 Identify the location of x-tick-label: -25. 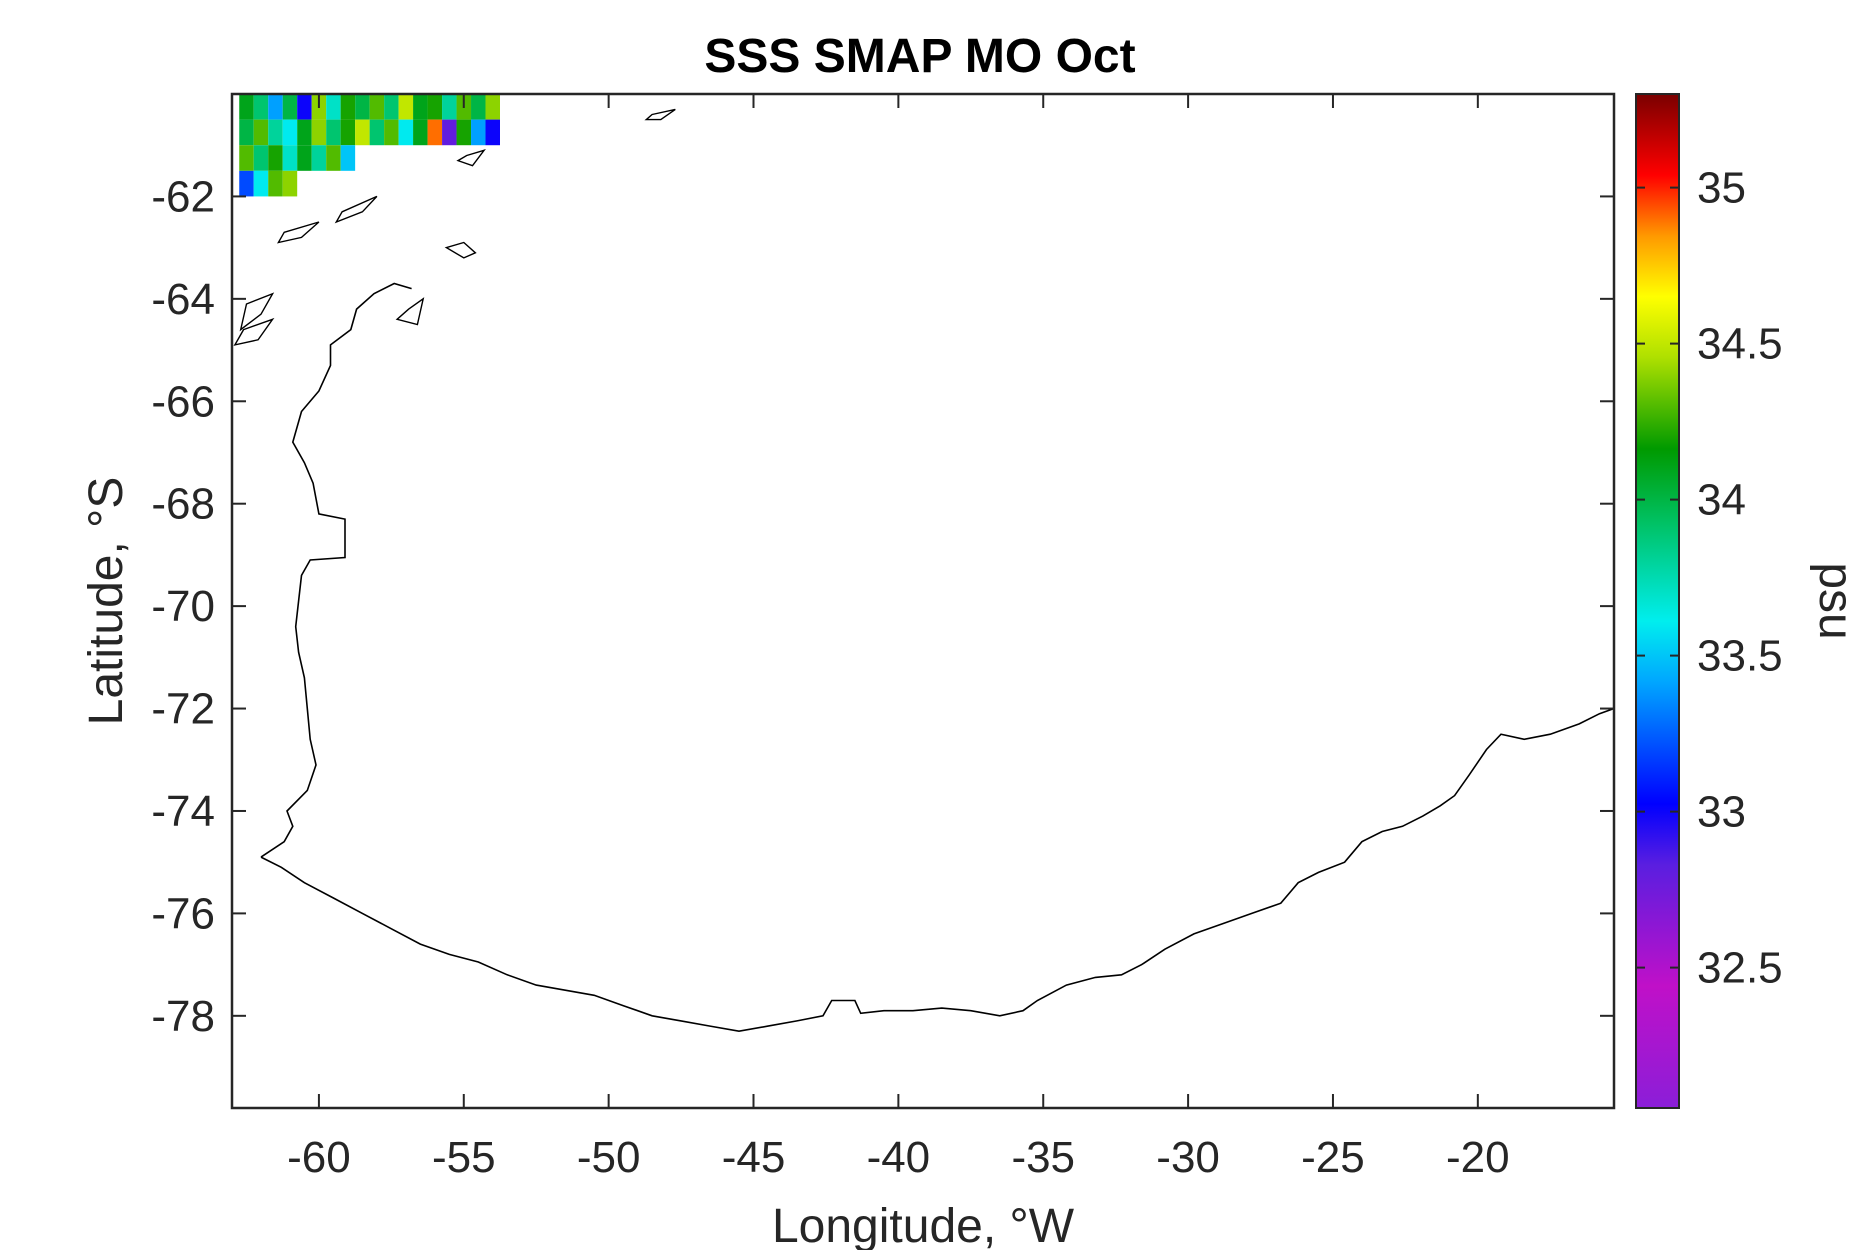
(1333, 1157).